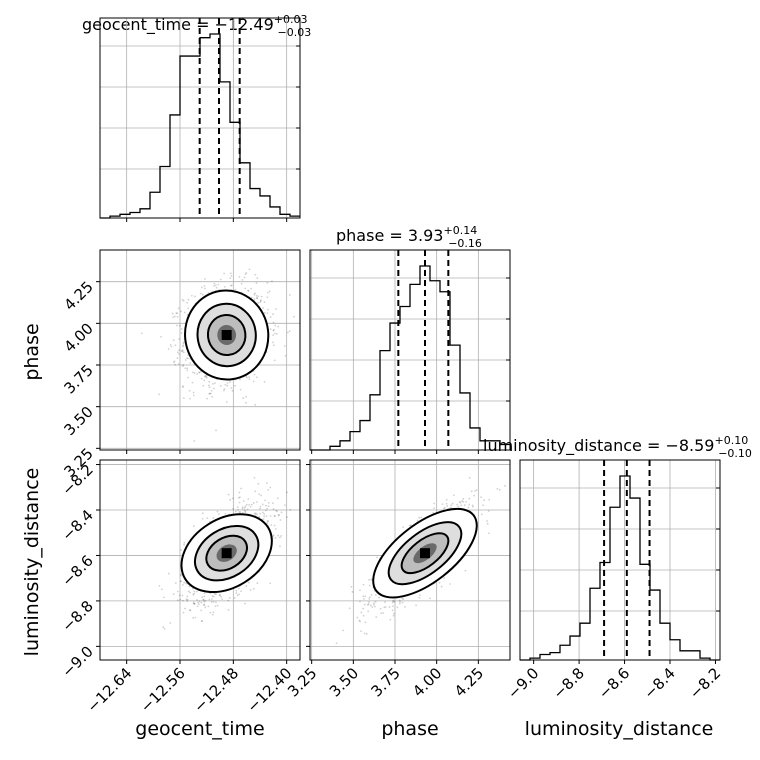  What do you see at coordinates (32, 351) in the screenshot?
I see `ylabel-phase: phase` at bounding box center [32, 351].